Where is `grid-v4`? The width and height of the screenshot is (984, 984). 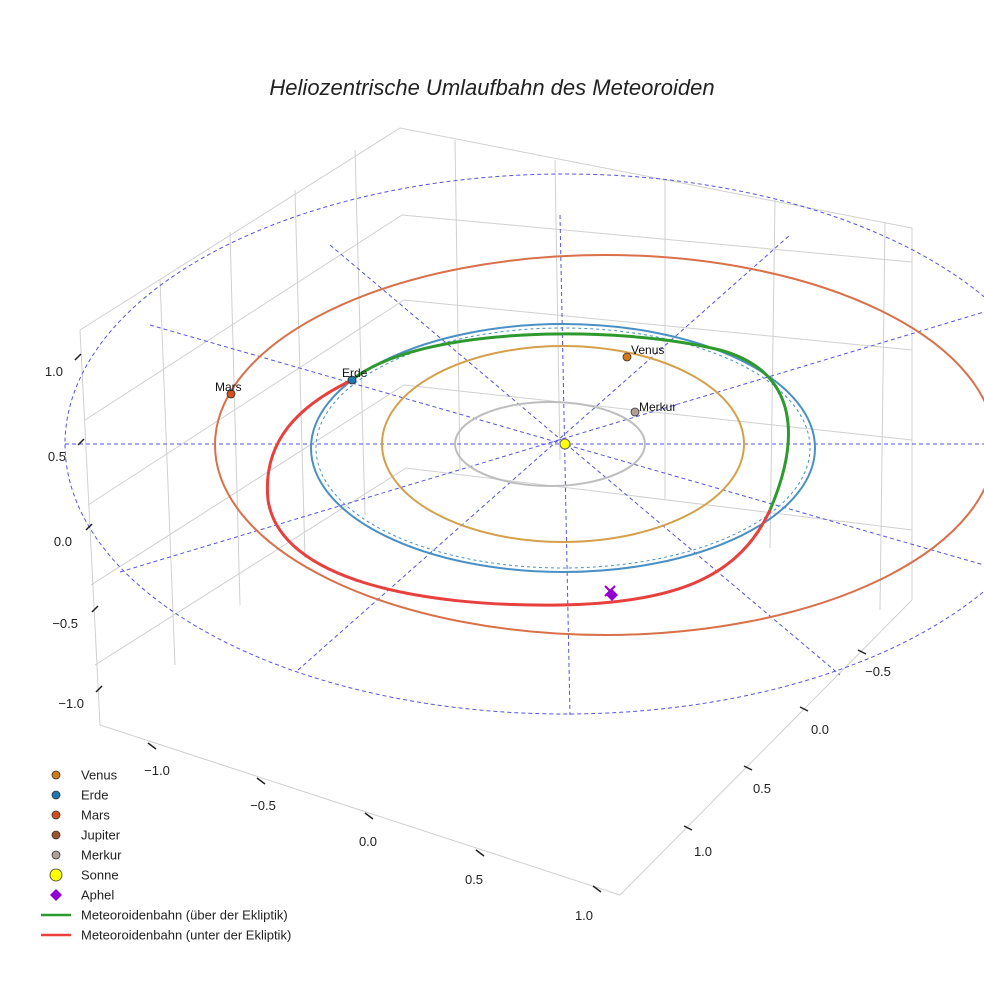
grid-v4 is located at coordinates (360, 332).